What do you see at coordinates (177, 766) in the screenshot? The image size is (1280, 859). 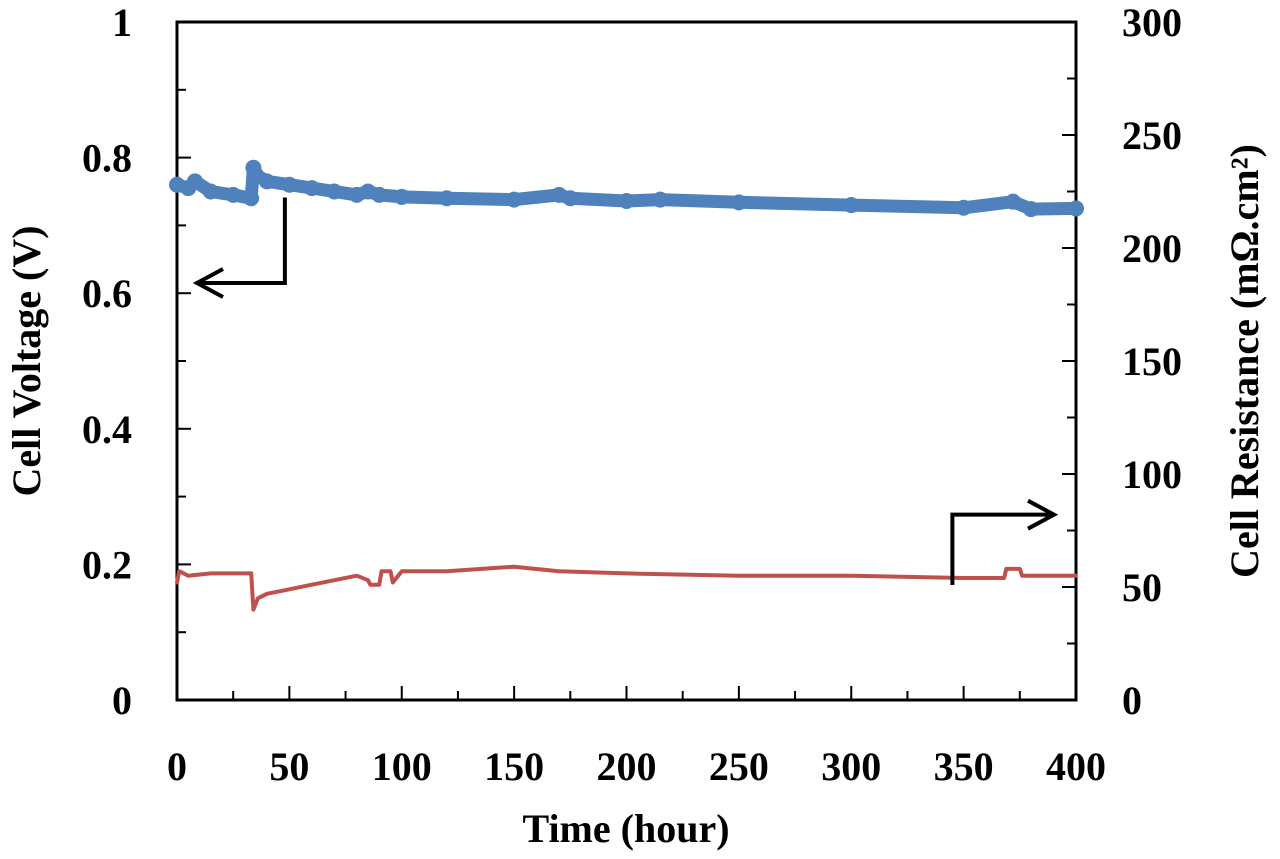 I see `x-tick-label: 0` at bounding box center [177, 766].